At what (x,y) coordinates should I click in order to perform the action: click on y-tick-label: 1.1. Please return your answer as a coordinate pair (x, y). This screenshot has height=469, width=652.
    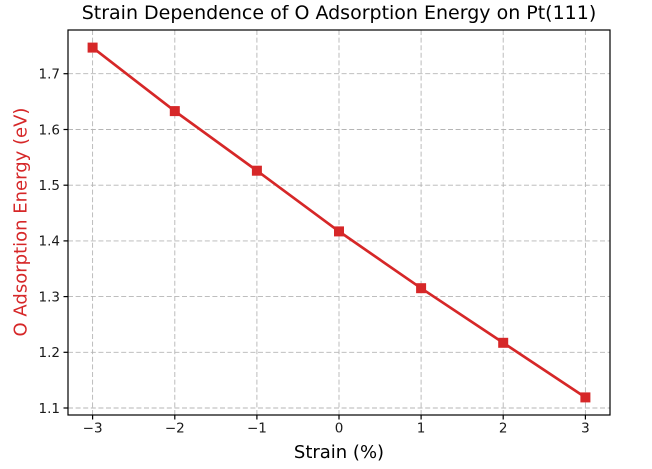
    Looking at the image, I should click on (49, 409).